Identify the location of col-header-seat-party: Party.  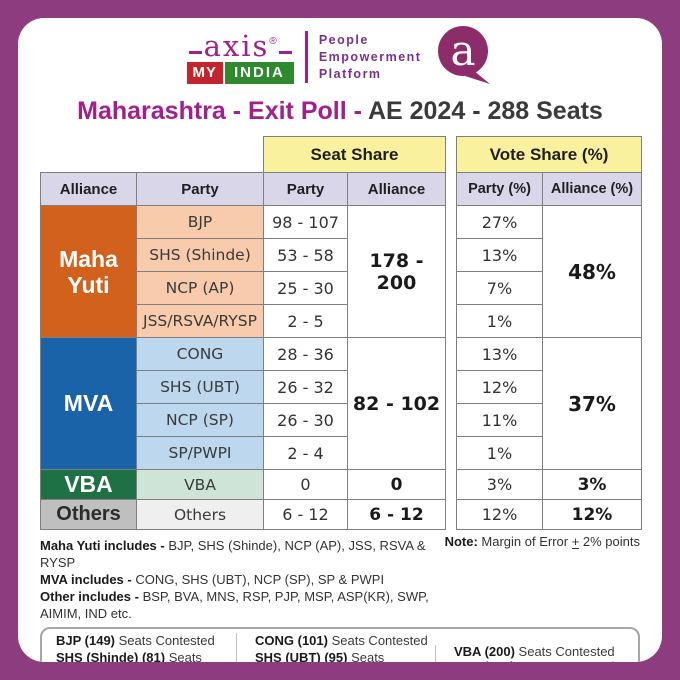
(305, 189).